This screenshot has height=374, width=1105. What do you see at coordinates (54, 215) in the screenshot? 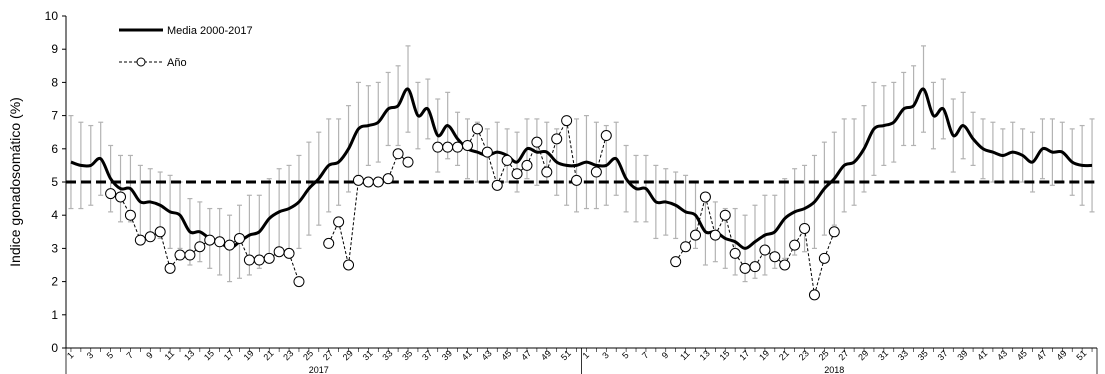
I see `y-tick-label: 4` at bounding box center [54, 215].